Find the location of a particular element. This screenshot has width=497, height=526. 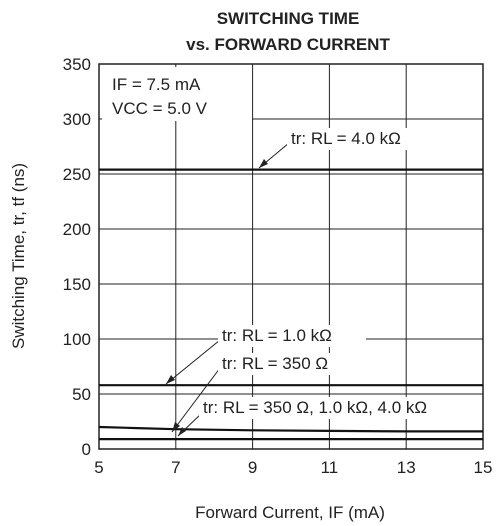

annotation-rl-4k: tr: RL = 4.0 kΩ is located at coordinates (346, 148).